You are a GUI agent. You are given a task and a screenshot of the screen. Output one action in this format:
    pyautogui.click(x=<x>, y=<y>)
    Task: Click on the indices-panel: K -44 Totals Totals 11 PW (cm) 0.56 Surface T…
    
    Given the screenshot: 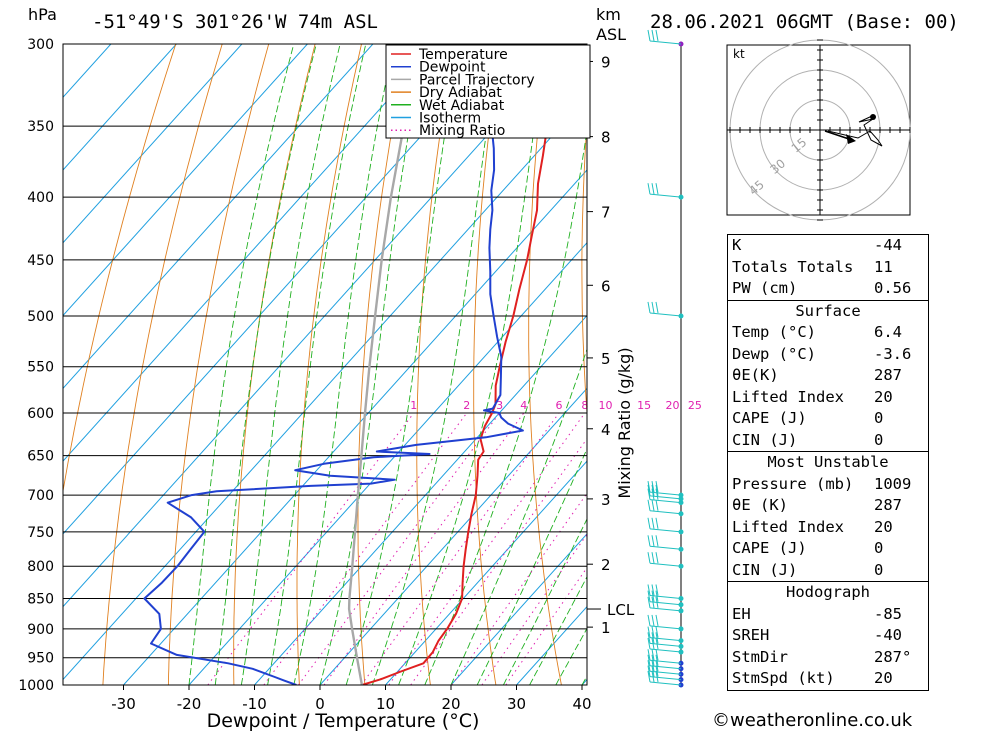 What is the action you would take?
    pyautogui.click(x=828, y=462)
    